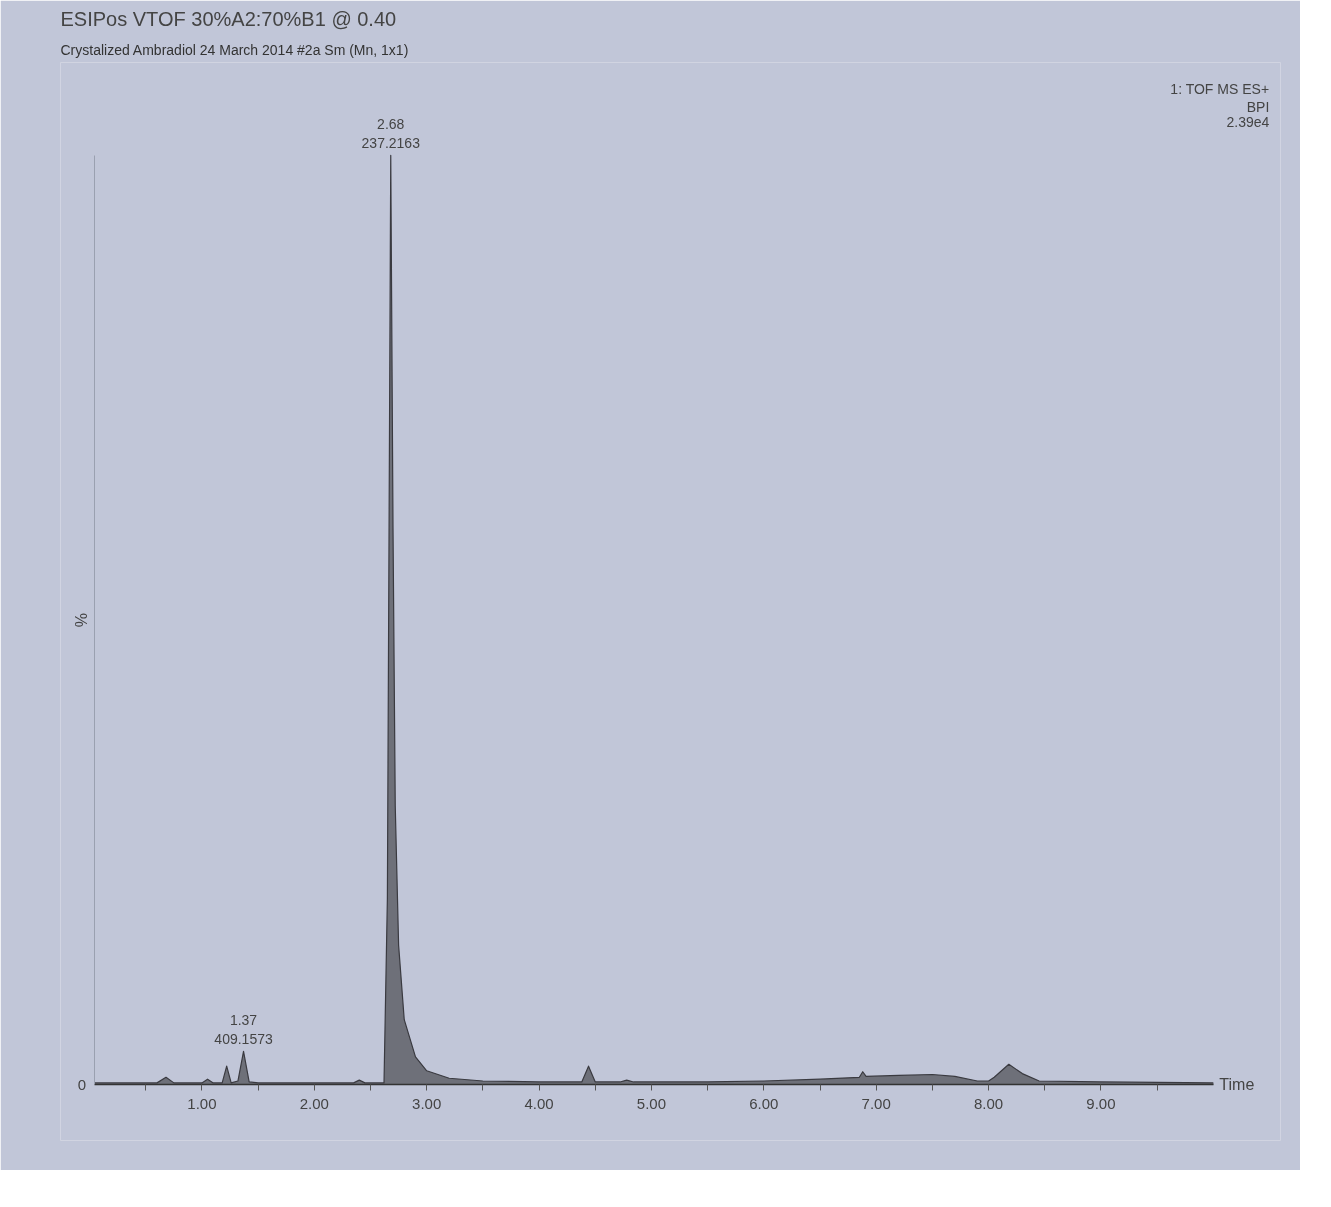  Describe the element at coordinates (228, 18) in the screenshot. I see `chart-title: ESIPos VTOF 30%A2:70%B1 @ 0.40` at that location.